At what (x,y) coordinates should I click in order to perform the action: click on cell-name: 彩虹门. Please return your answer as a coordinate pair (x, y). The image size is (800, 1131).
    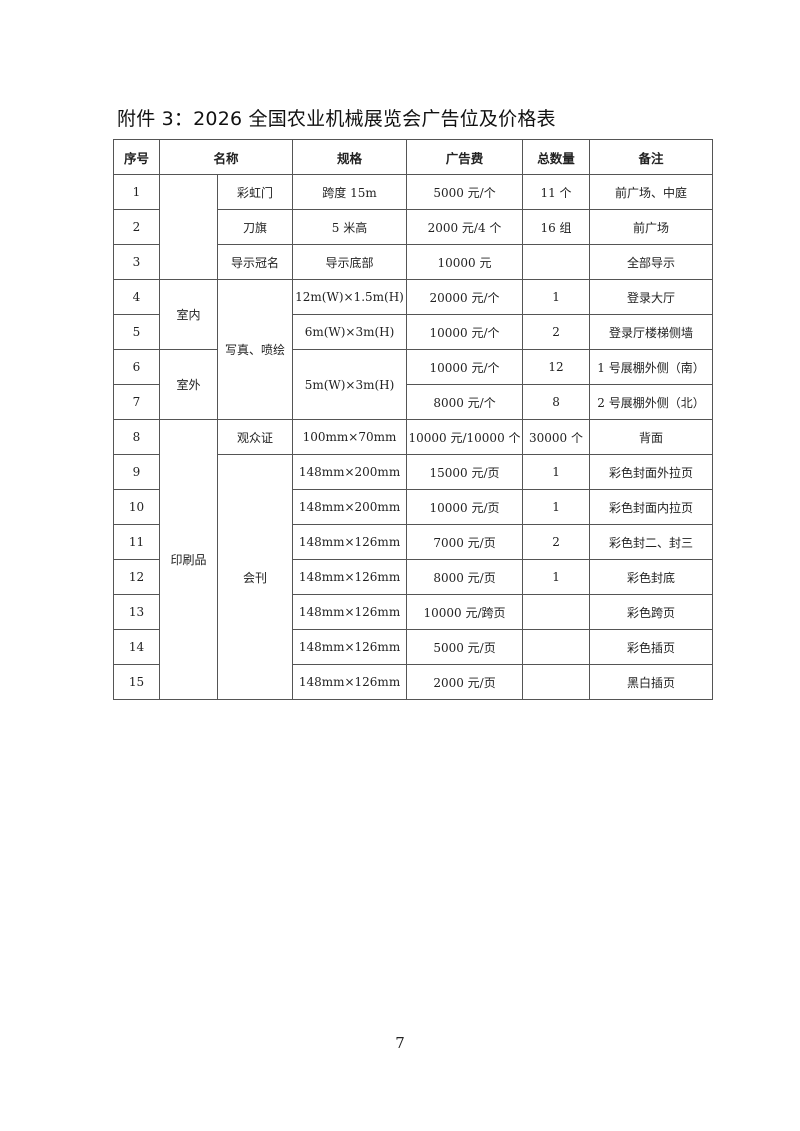
    Looking at the image, I should click on (255, 192).